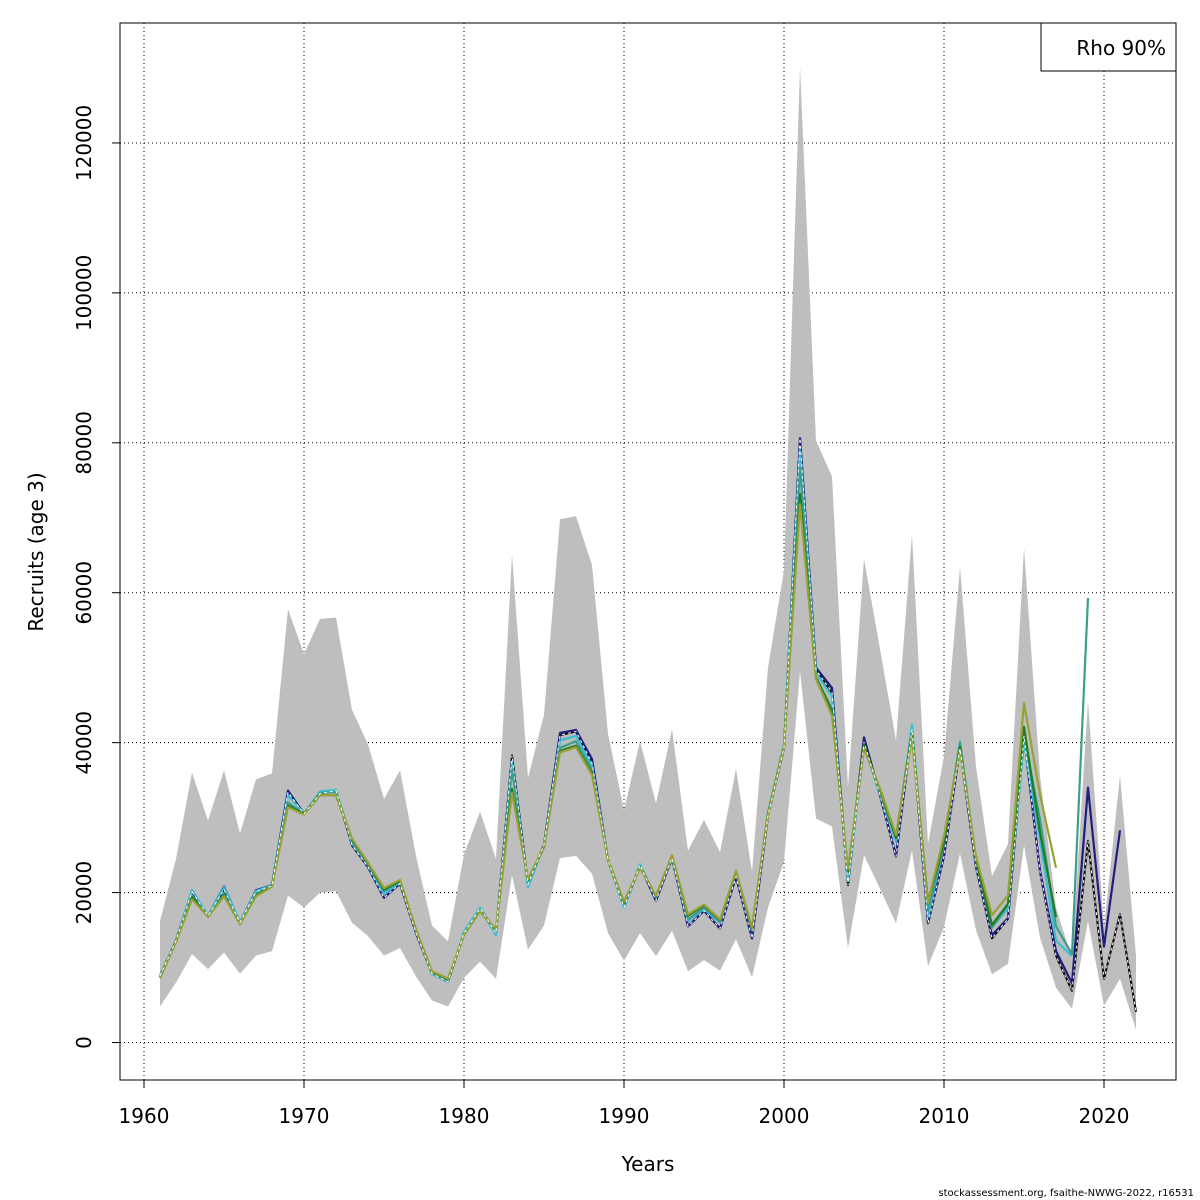 The image size is (1200, 1200). Describe the element at coordinates (944, 1116) in the screenshot. I see `x-tick-label: 2010` at that location.